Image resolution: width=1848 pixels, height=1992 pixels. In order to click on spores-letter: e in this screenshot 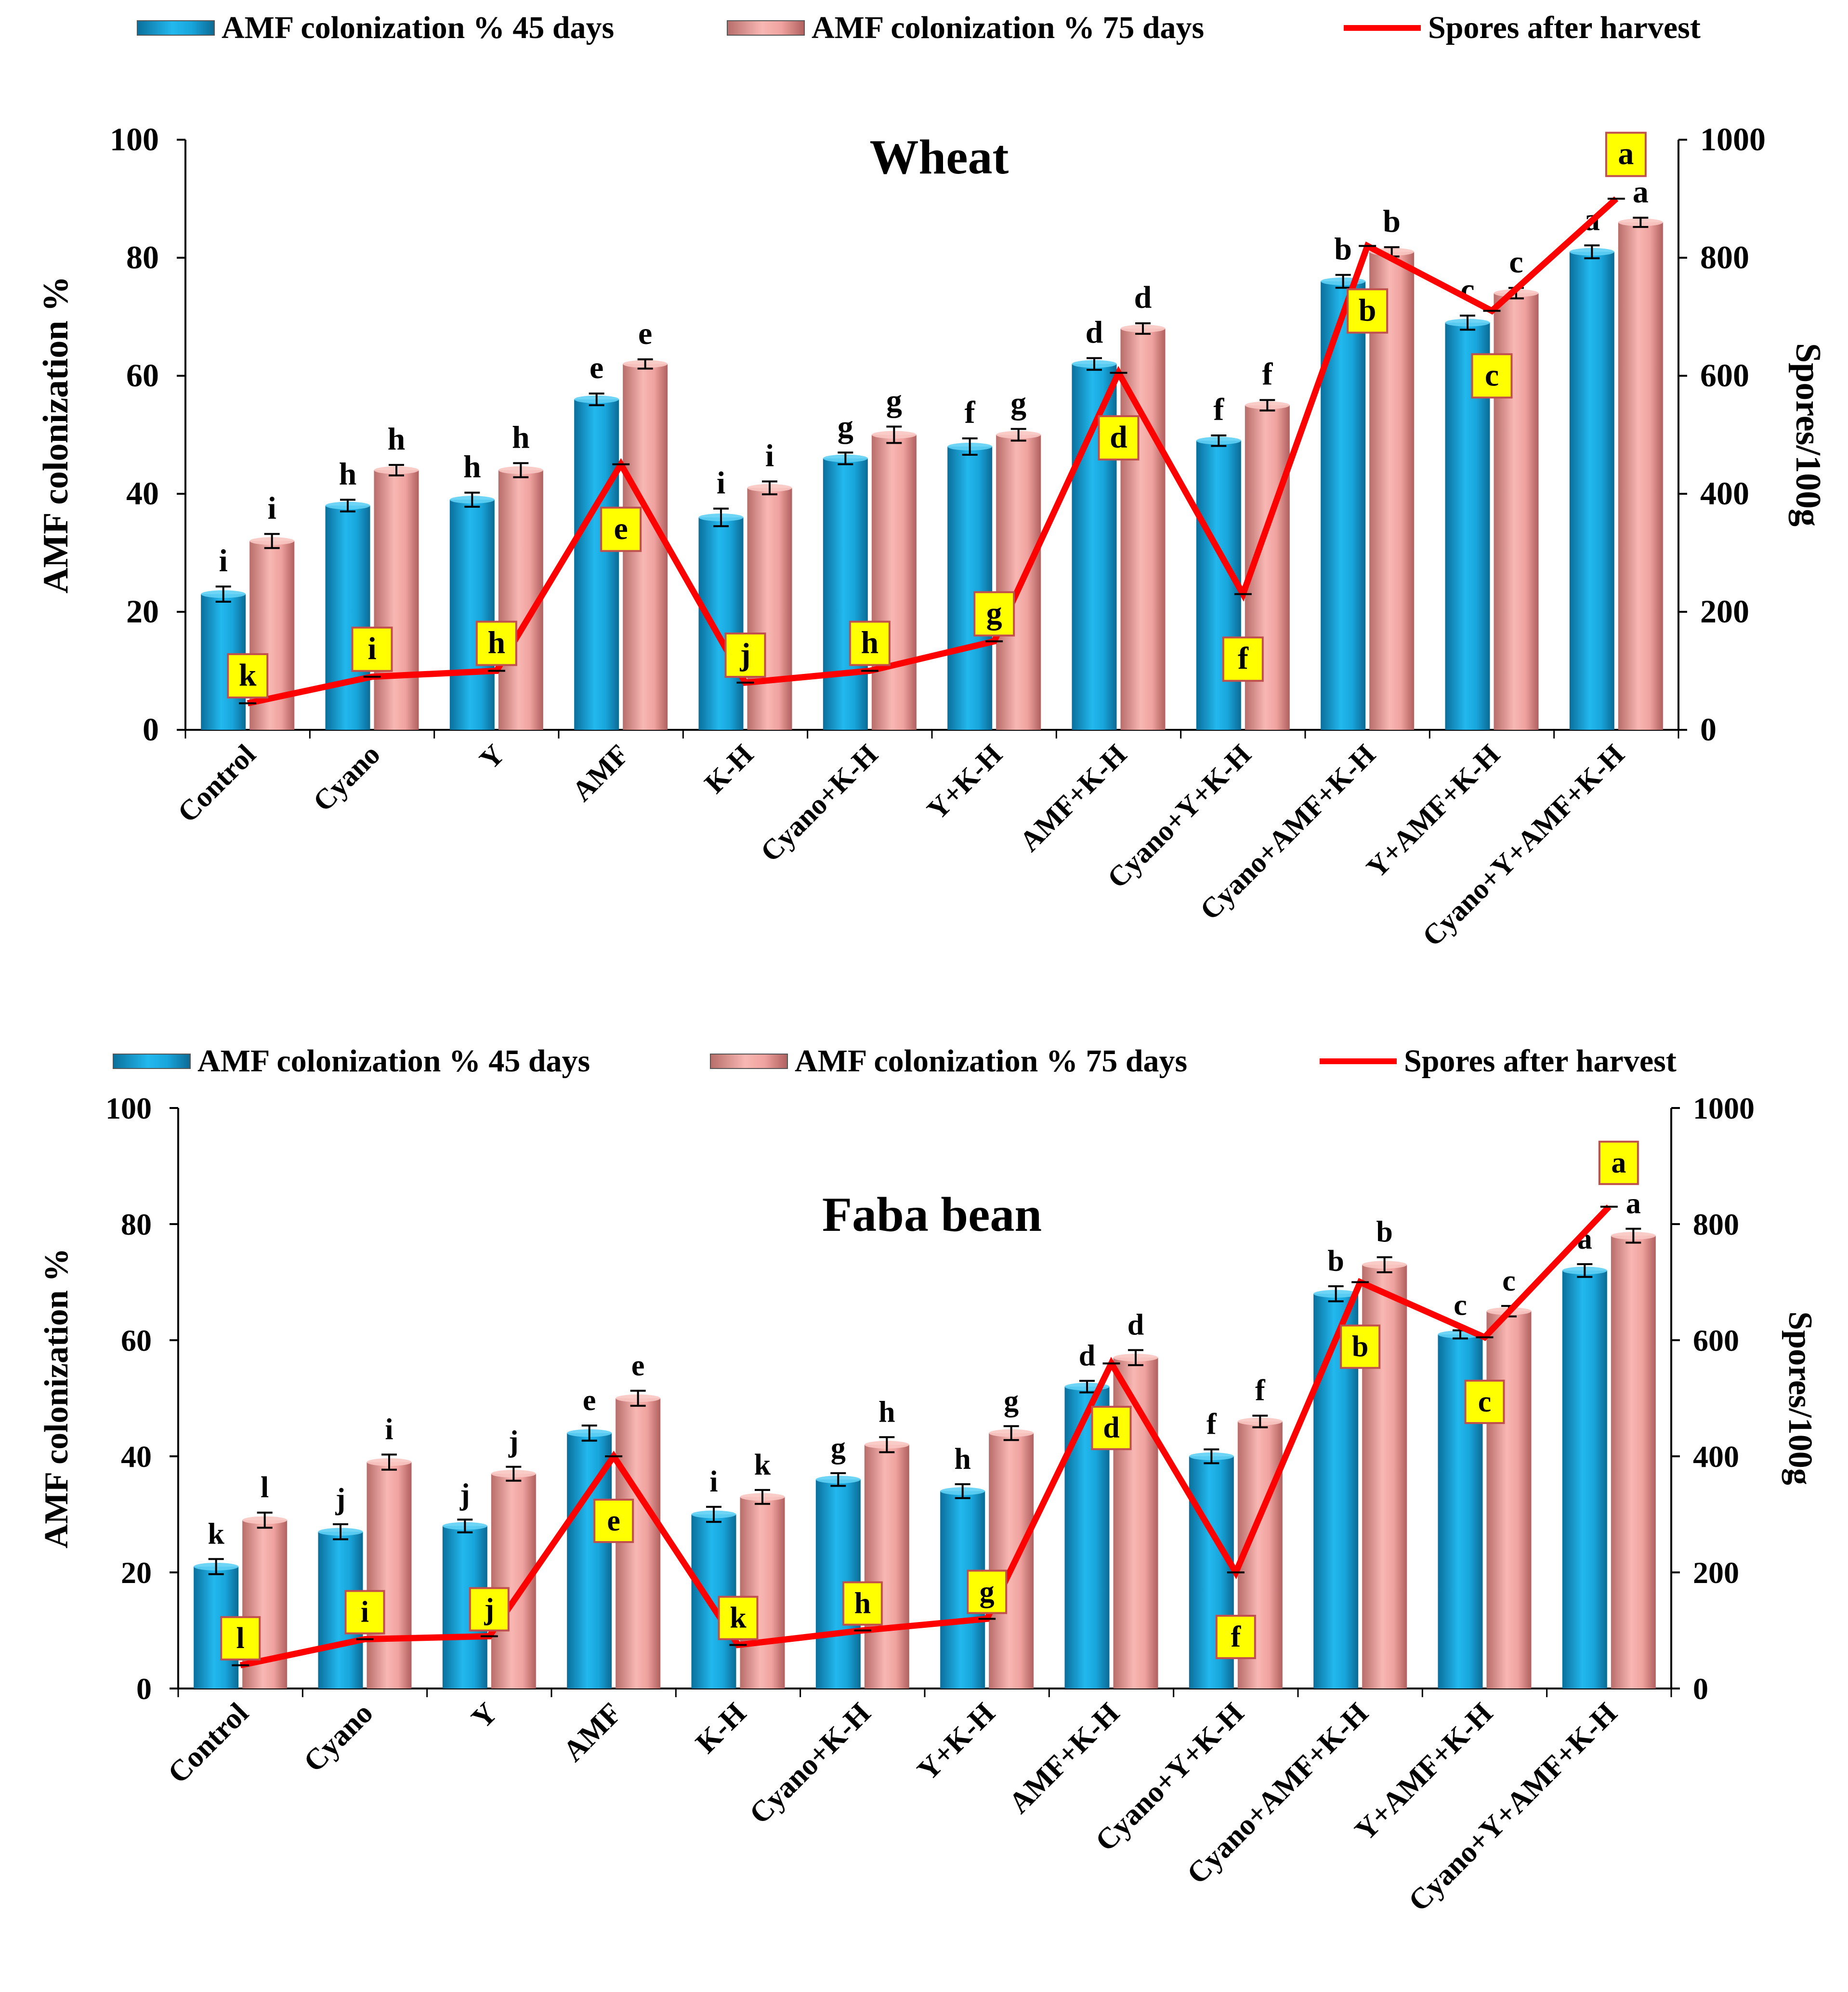, I will do `click(621, 528)`.